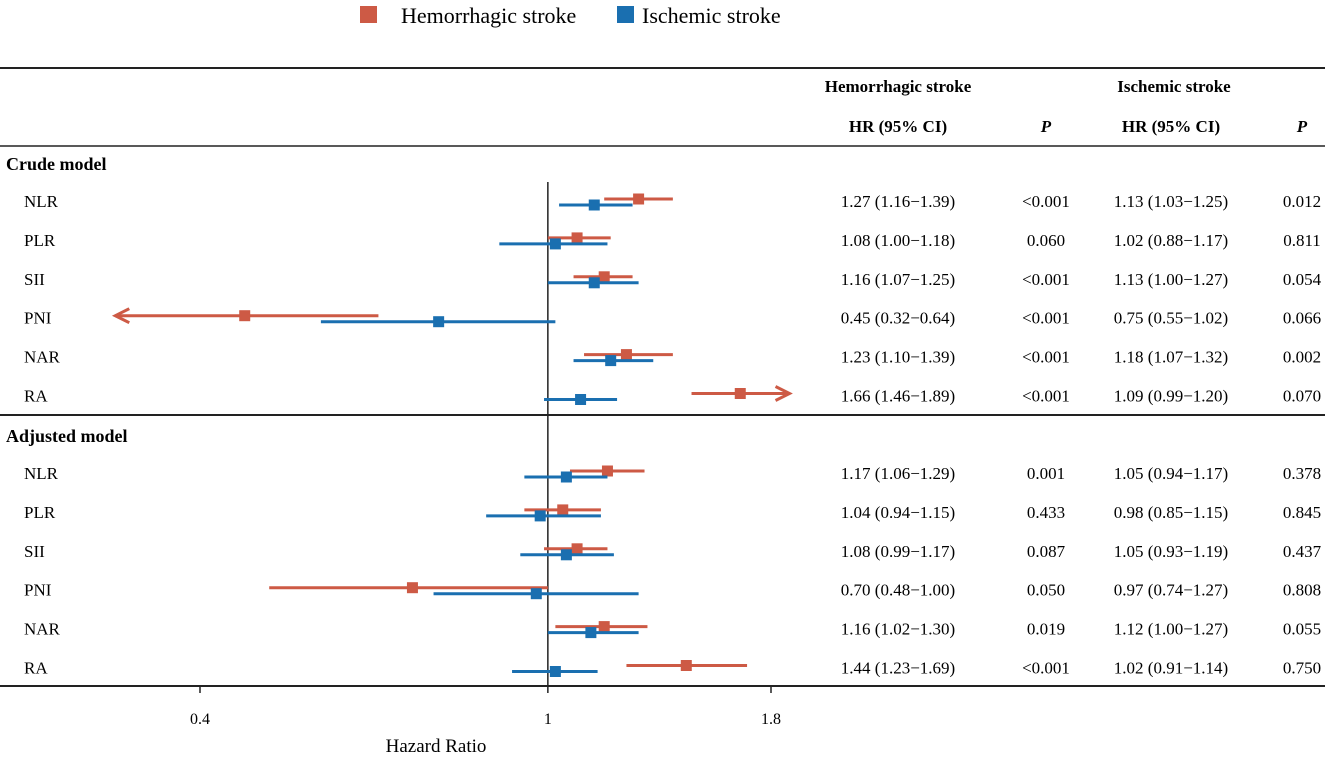 This screenshot has width=1325, height=759. I want to click on p-value-hemorrhagic: 0.433, so click(1046, 512).